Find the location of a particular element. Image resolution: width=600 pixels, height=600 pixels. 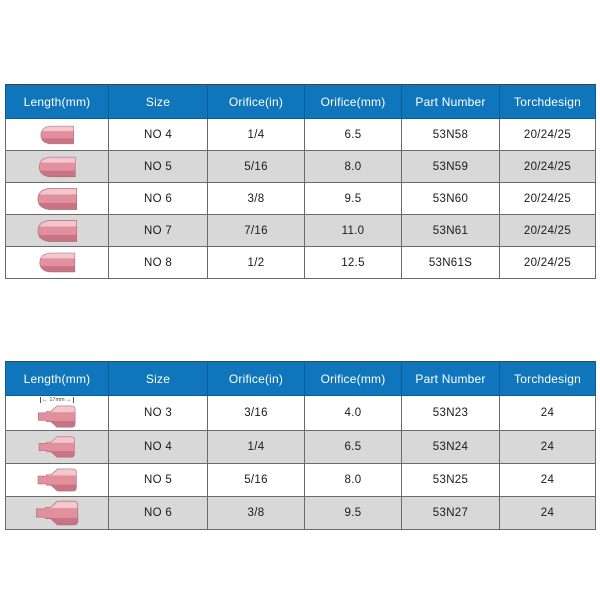

table-row: ← 17mm → NO 3 3/16 4.0 53N23 24 is located at coordinates (300, 413).